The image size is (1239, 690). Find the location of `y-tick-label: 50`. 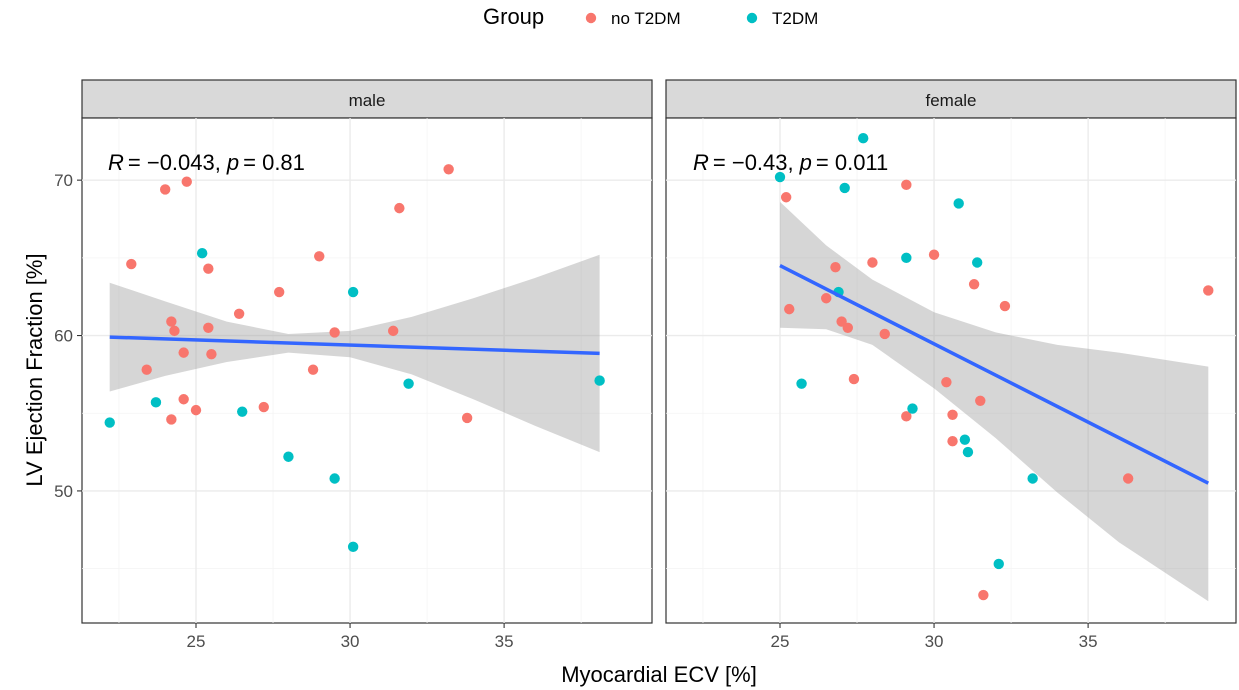

y-tick-label: 50 is located at coordinates (63, 491).